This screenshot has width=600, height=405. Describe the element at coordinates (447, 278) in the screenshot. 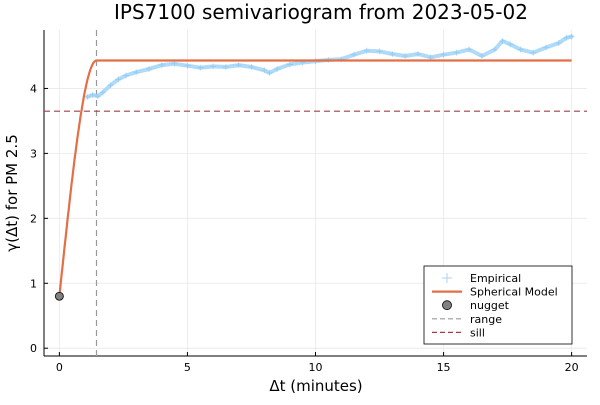

I see `legend-marker-empirical` at that location.